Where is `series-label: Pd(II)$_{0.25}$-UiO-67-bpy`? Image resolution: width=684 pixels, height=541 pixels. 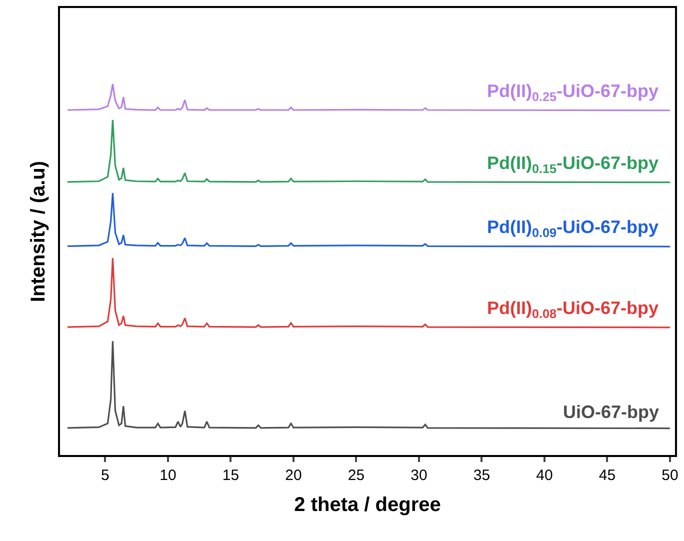 series-label: Pd(II)$_{0.25}$-UiO-67-bpy is located at coordinates (573, 92).